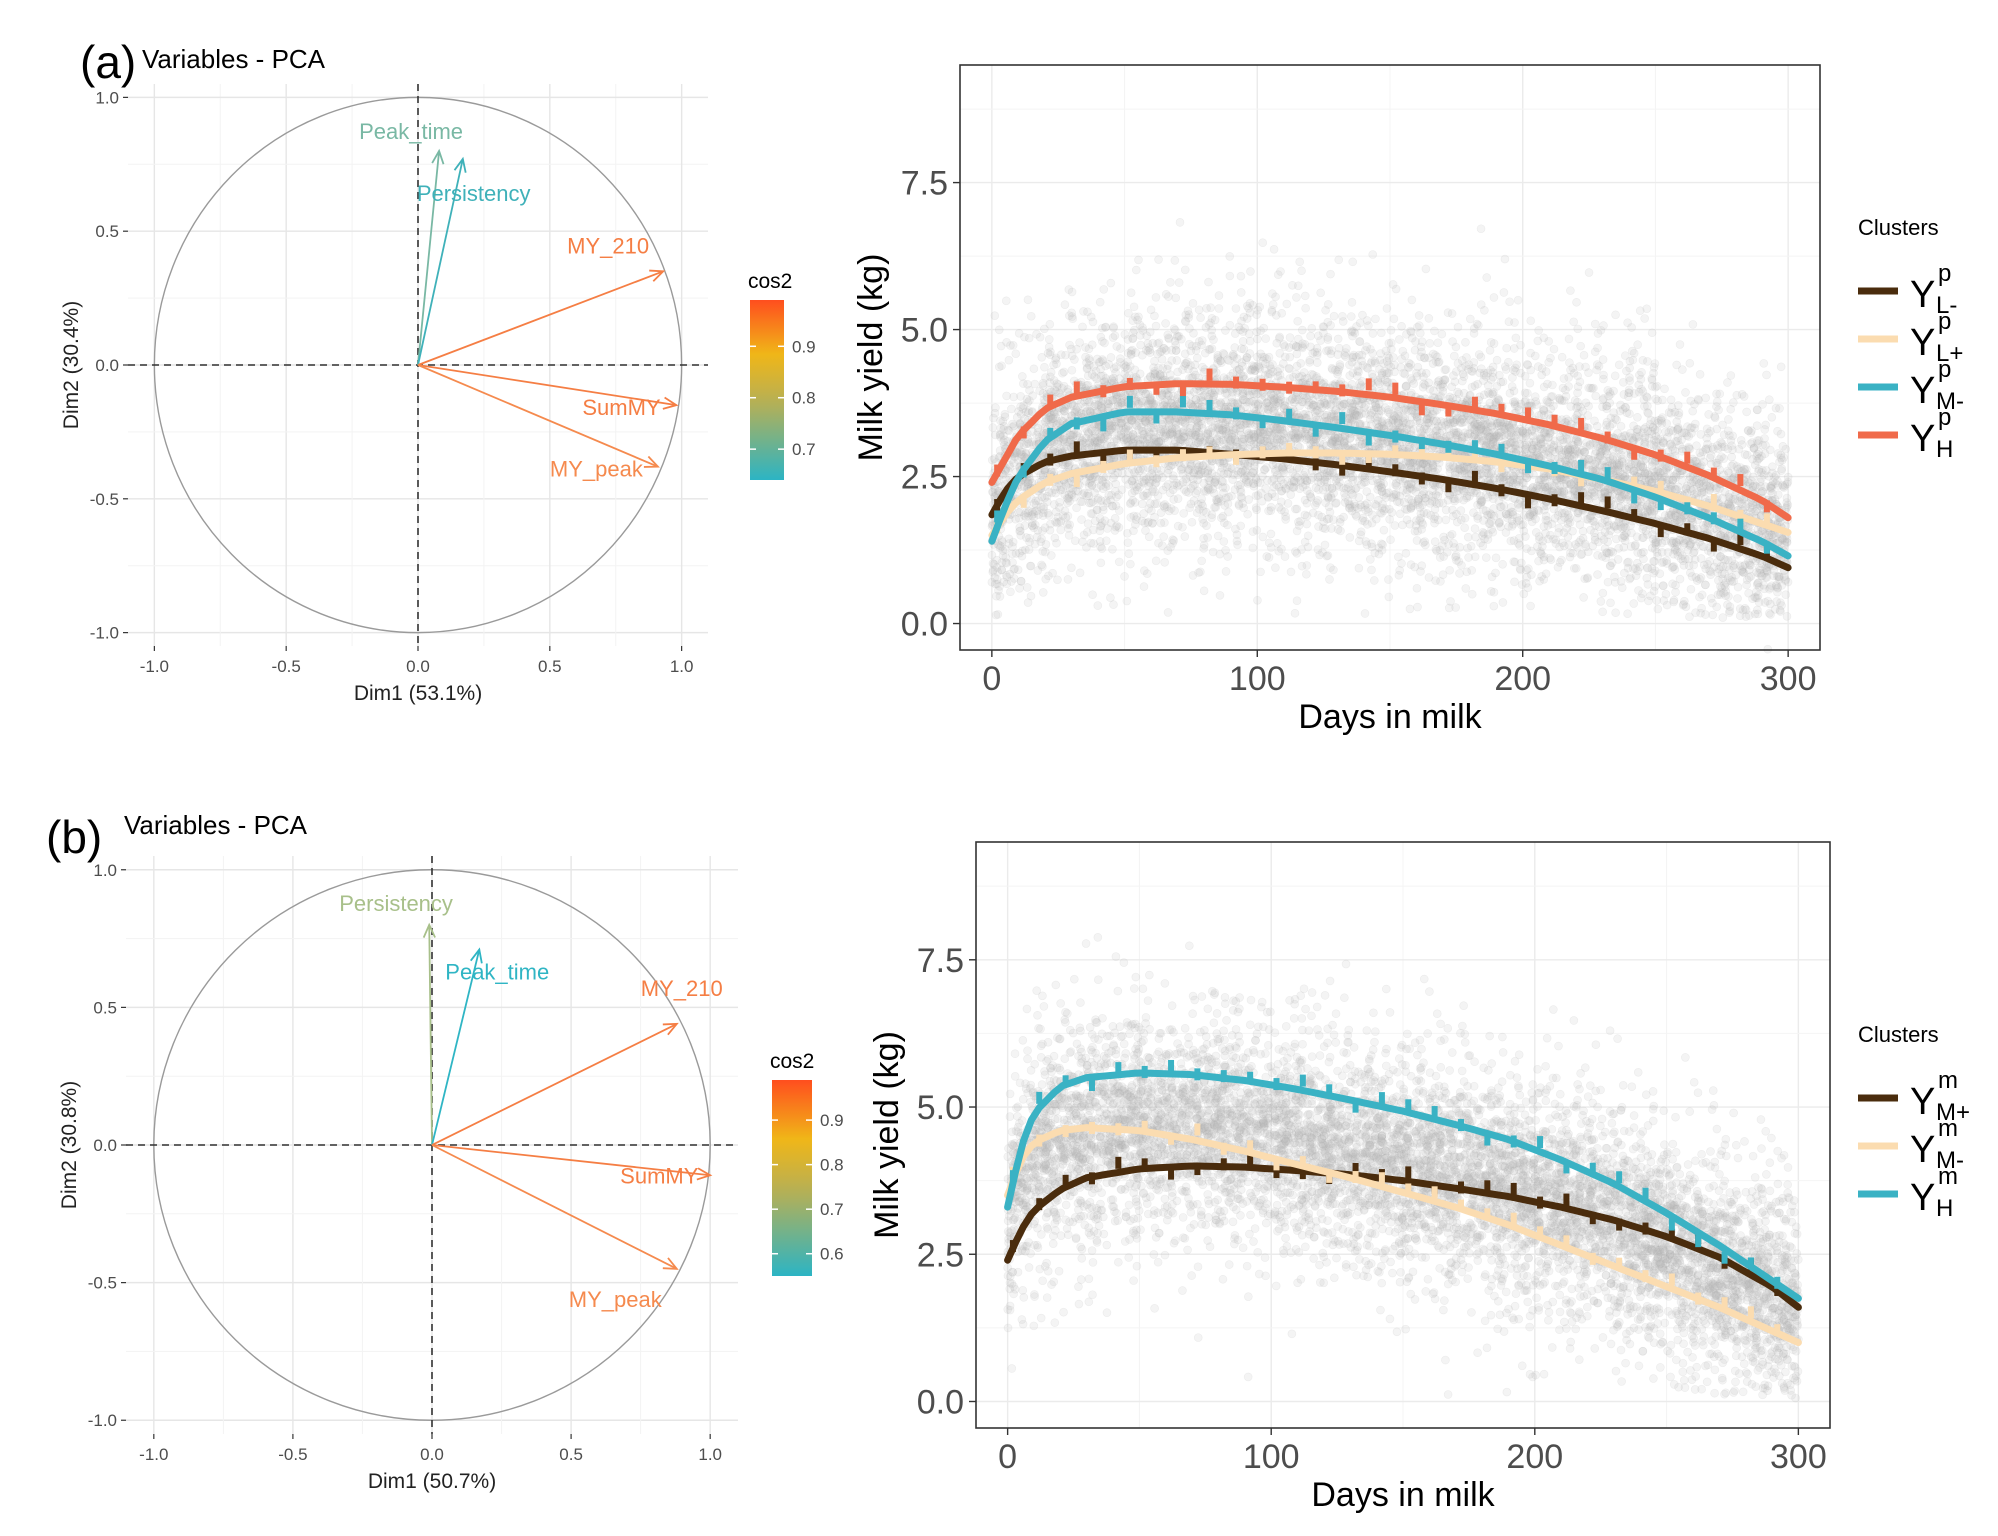 The height and width of the screenshot is (1536, 1998). I want to click on pca-vector-persistency: Persistency, so click(474, 261).